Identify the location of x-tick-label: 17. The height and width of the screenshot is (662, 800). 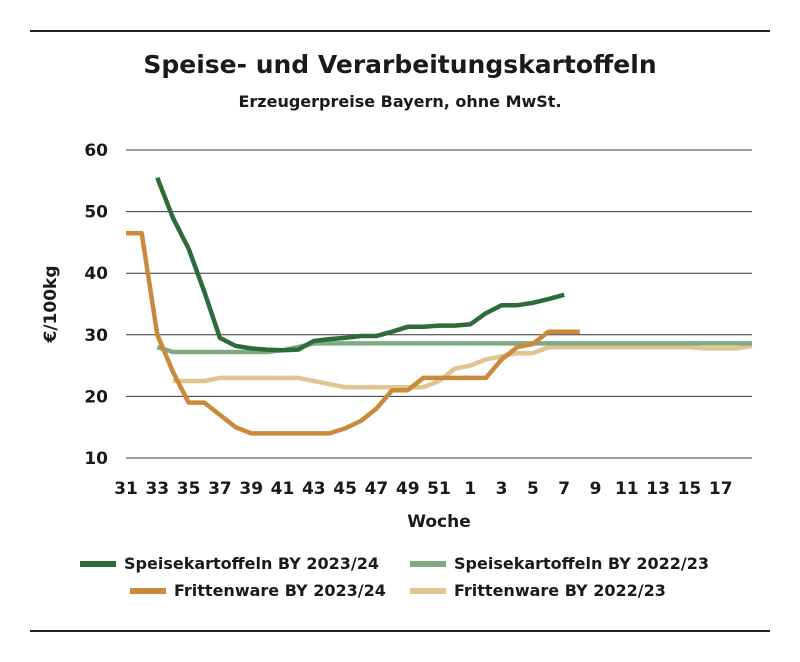
(721, 489).